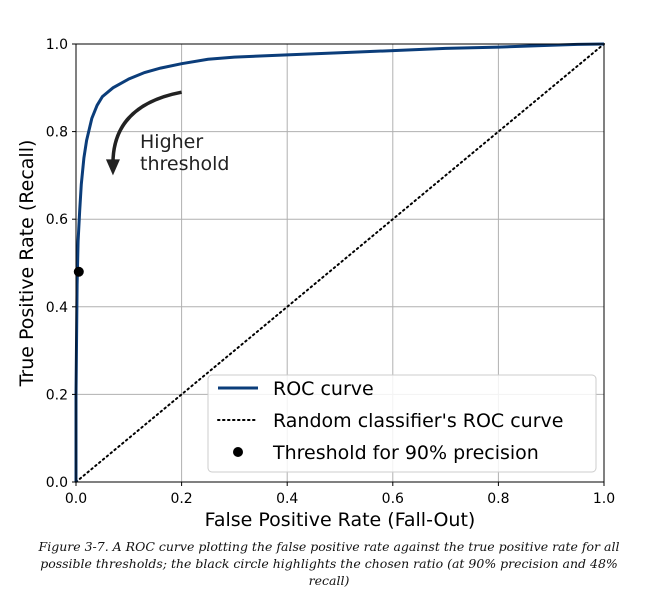  What do you see at coordinates (184, 164) in the screenshot?
I see `annotation-line-2: threshold` at bounding box center [184, 164].